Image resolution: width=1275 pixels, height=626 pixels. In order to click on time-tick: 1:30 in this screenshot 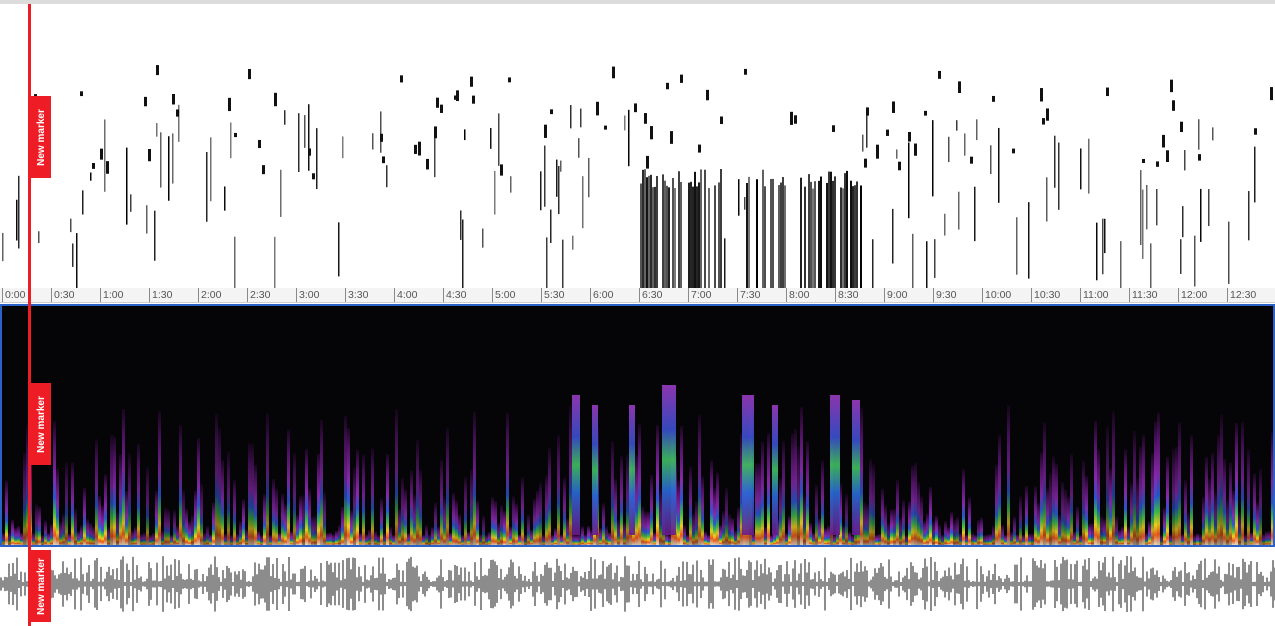, I will do `click(160, 295)`.